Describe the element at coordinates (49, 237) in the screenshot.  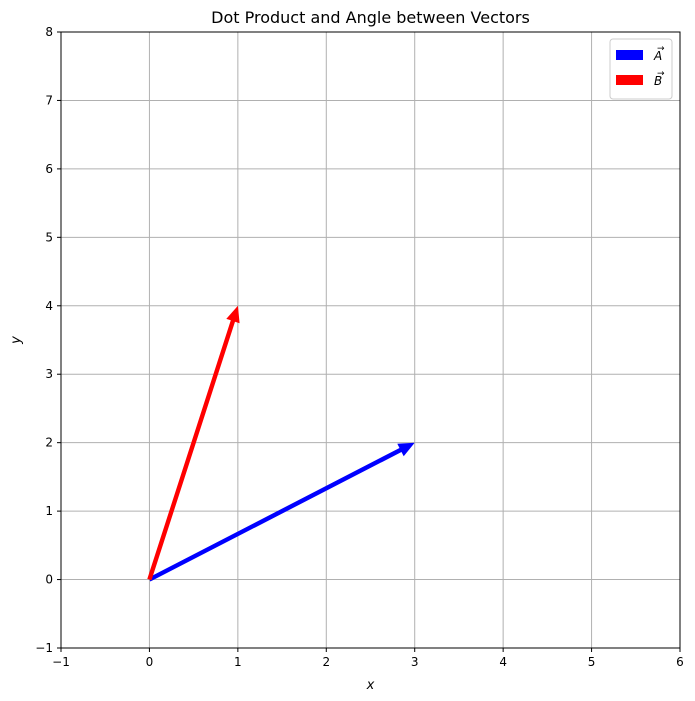
I see `y-tick-label: 5` at that location.